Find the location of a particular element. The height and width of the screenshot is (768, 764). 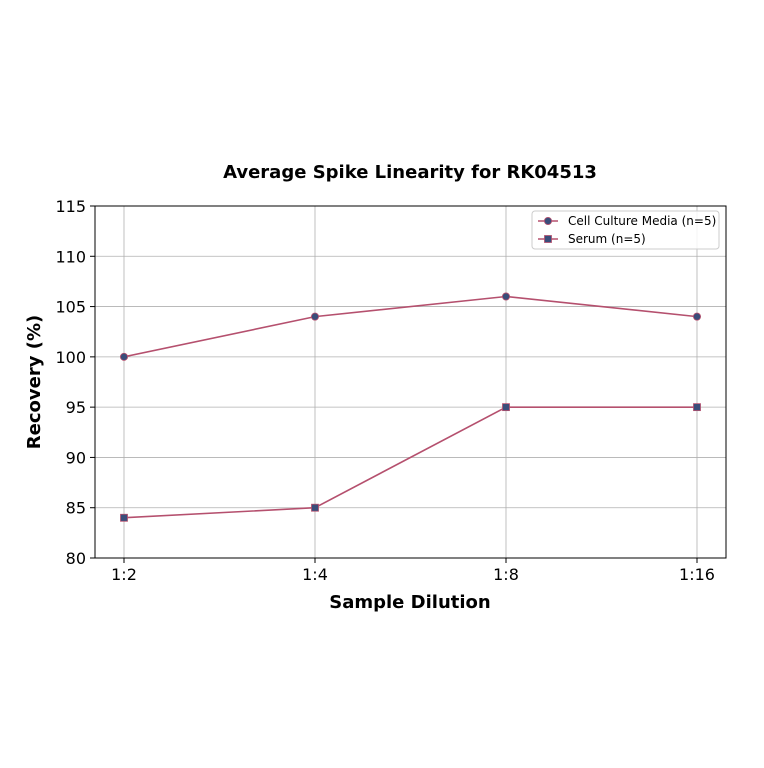

y-tick-label: 105 is located at coordinates (70, 307).